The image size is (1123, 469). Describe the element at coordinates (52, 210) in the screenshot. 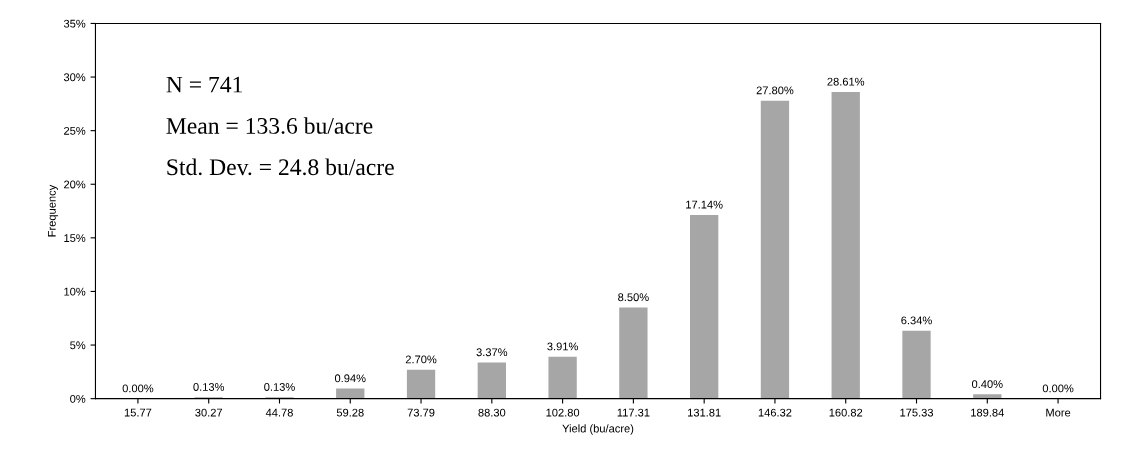

I see `y-axis-title: Frequency` at that location.